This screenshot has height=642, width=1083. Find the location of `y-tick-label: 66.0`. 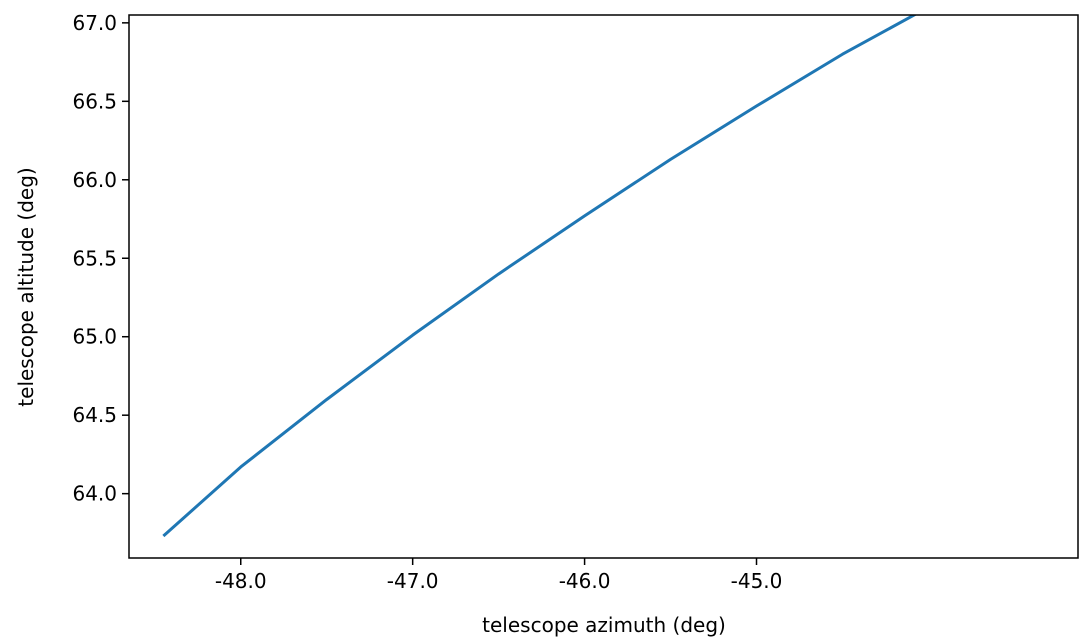

y-tick-label: 66.0 is located at coordinates (94, 180).